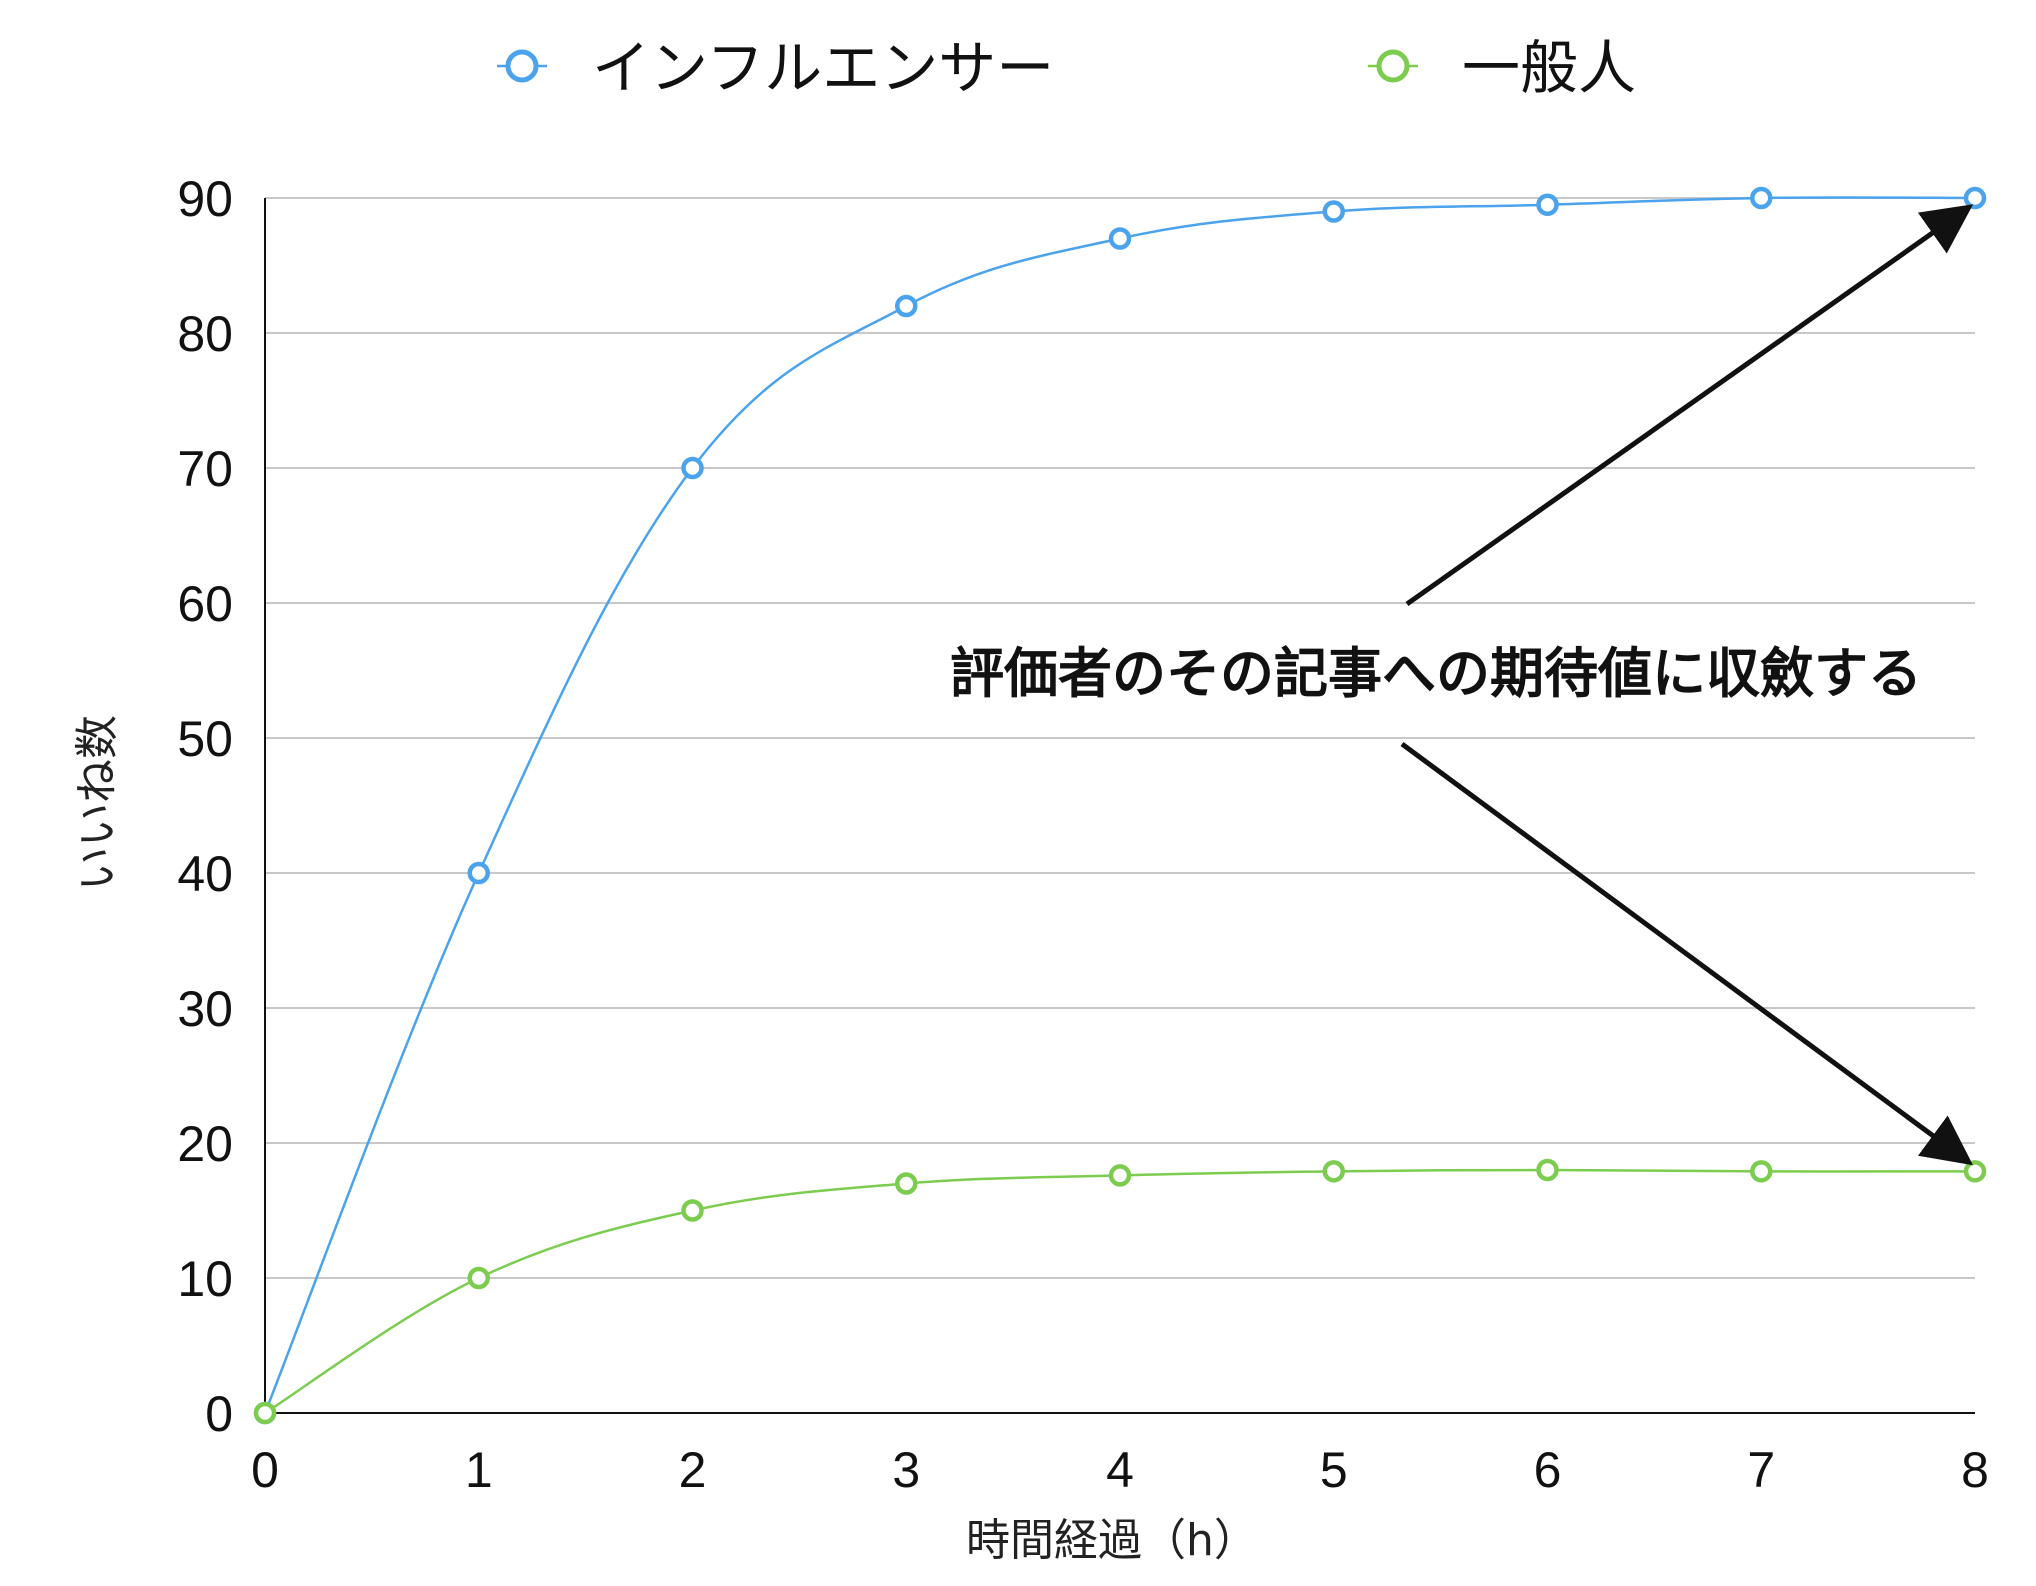 The width and height of the screenshot is (2036, 1586). What do you see at coordinates (823, 68) in the screenshot?
I see `legend-label-influencer: インフルエンサー` at bounding box center [823, 68].